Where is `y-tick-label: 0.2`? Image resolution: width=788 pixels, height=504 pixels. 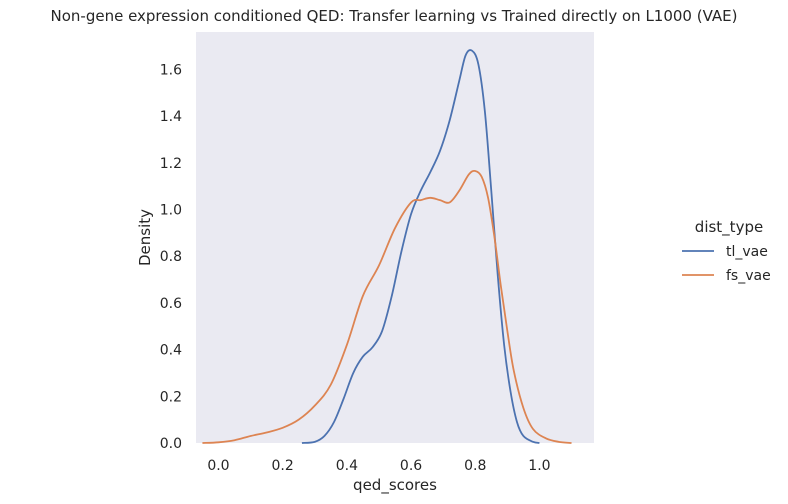
y-tick-label: 0.2 is located at coordinates (171, 397).